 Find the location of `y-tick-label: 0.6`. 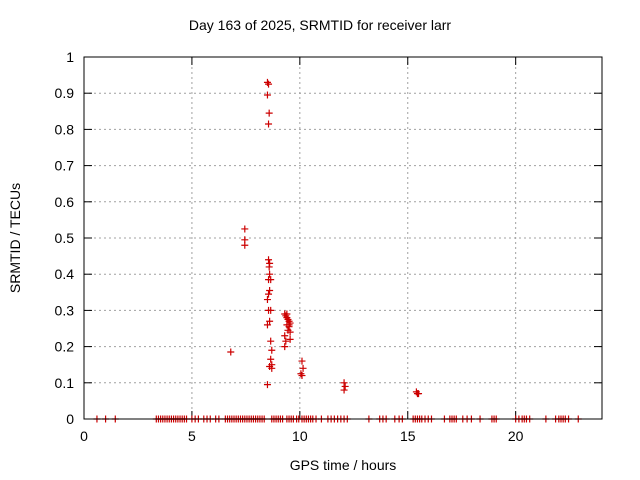

y-tick-label: 0.6 is located at coordinates (65, 202).